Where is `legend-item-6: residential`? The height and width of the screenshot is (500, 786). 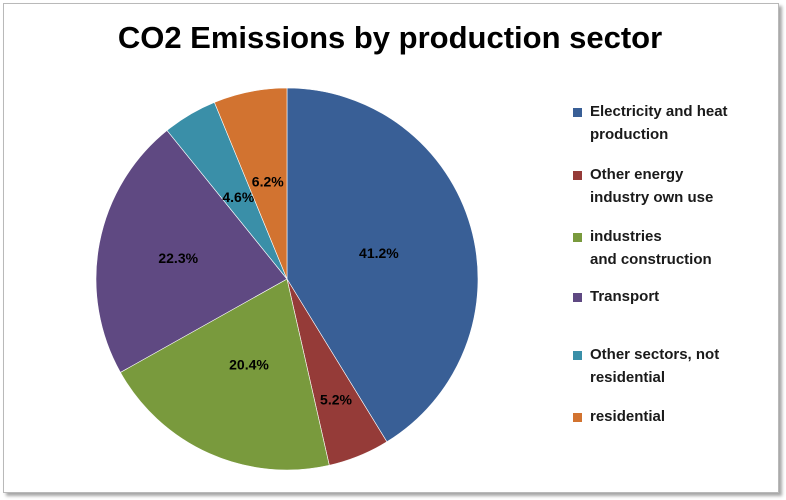
legend-item-6: residential is located at coordinates (669, 416).